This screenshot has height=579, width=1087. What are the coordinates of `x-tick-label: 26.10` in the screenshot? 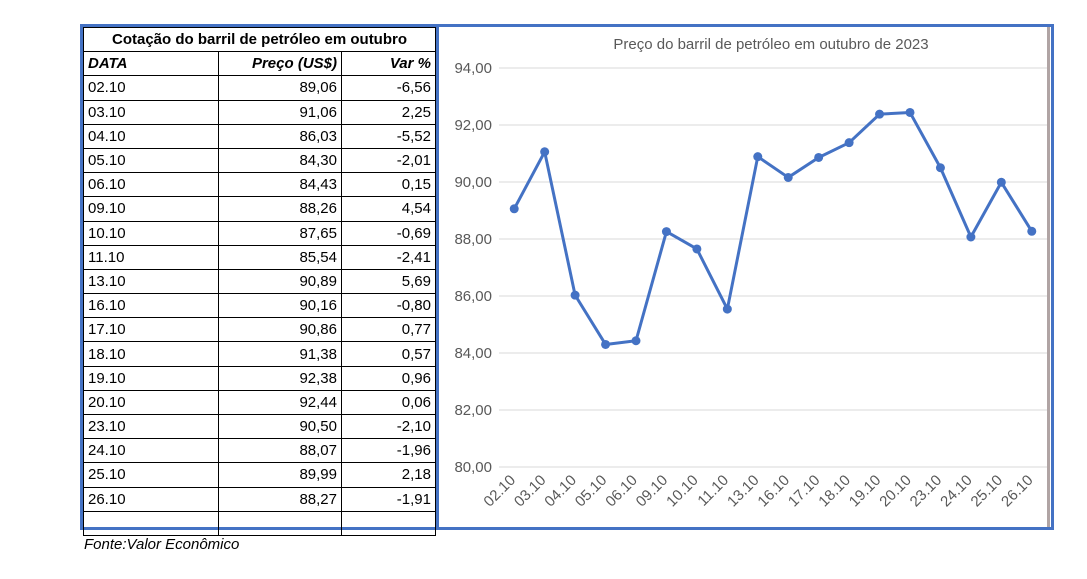 It's located at (1017, 491).